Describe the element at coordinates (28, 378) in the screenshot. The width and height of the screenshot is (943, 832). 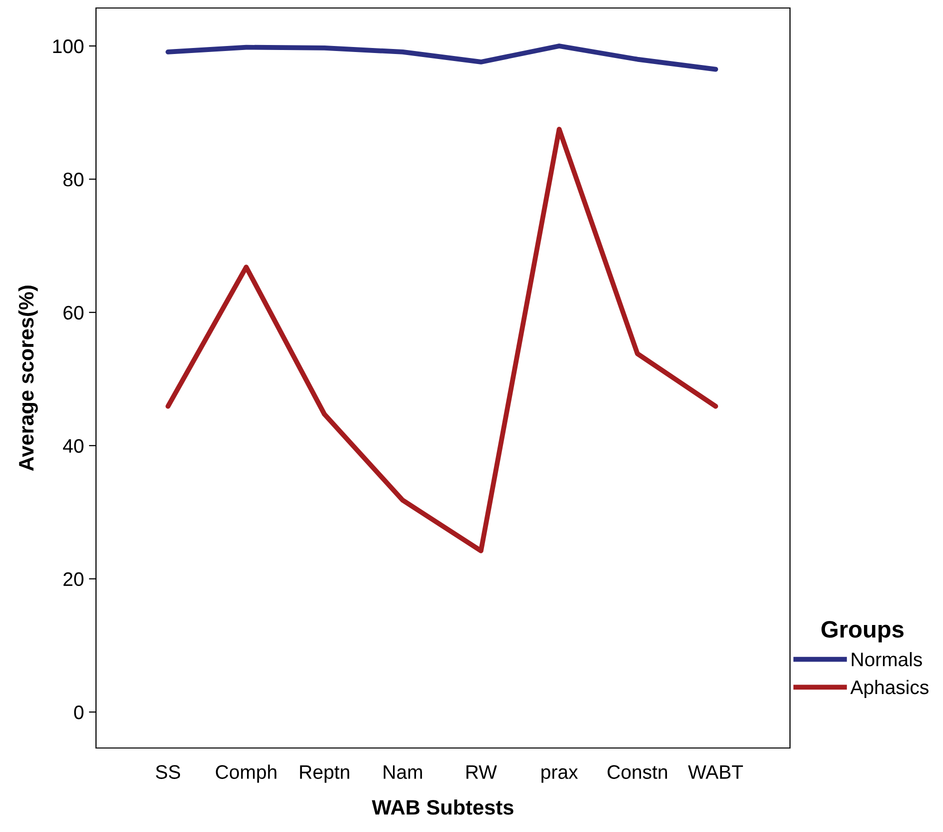
I see `y-axis-title: Average scores(%)` at that location.